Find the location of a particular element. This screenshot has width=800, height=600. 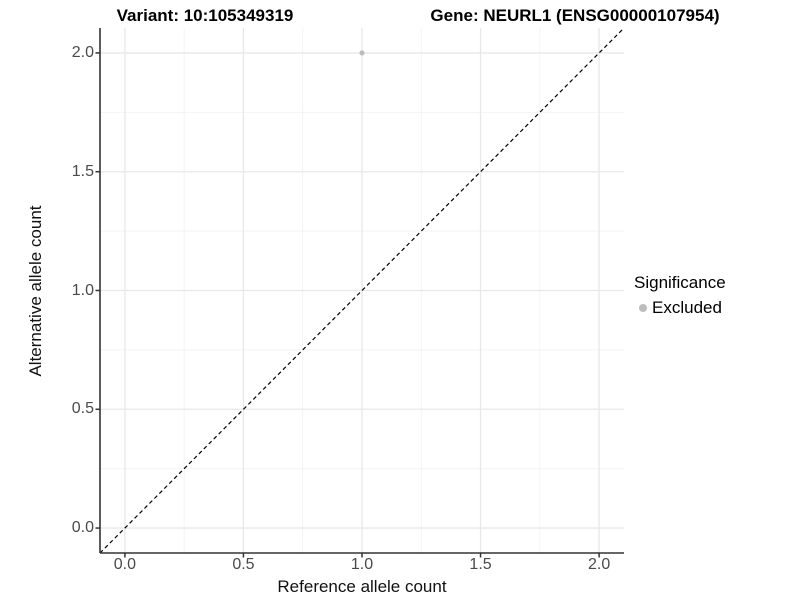

x-tick-label: 2.0 is located at coordinates (599, 564).